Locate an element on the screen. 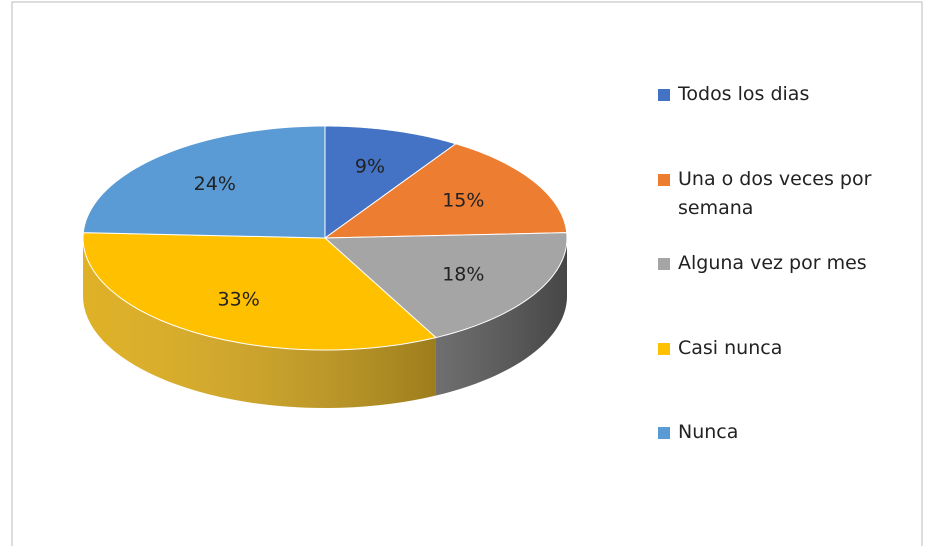 The width and height of the screenshot is (925, 546). data-label: 15% is located at coordinates (463, 201).